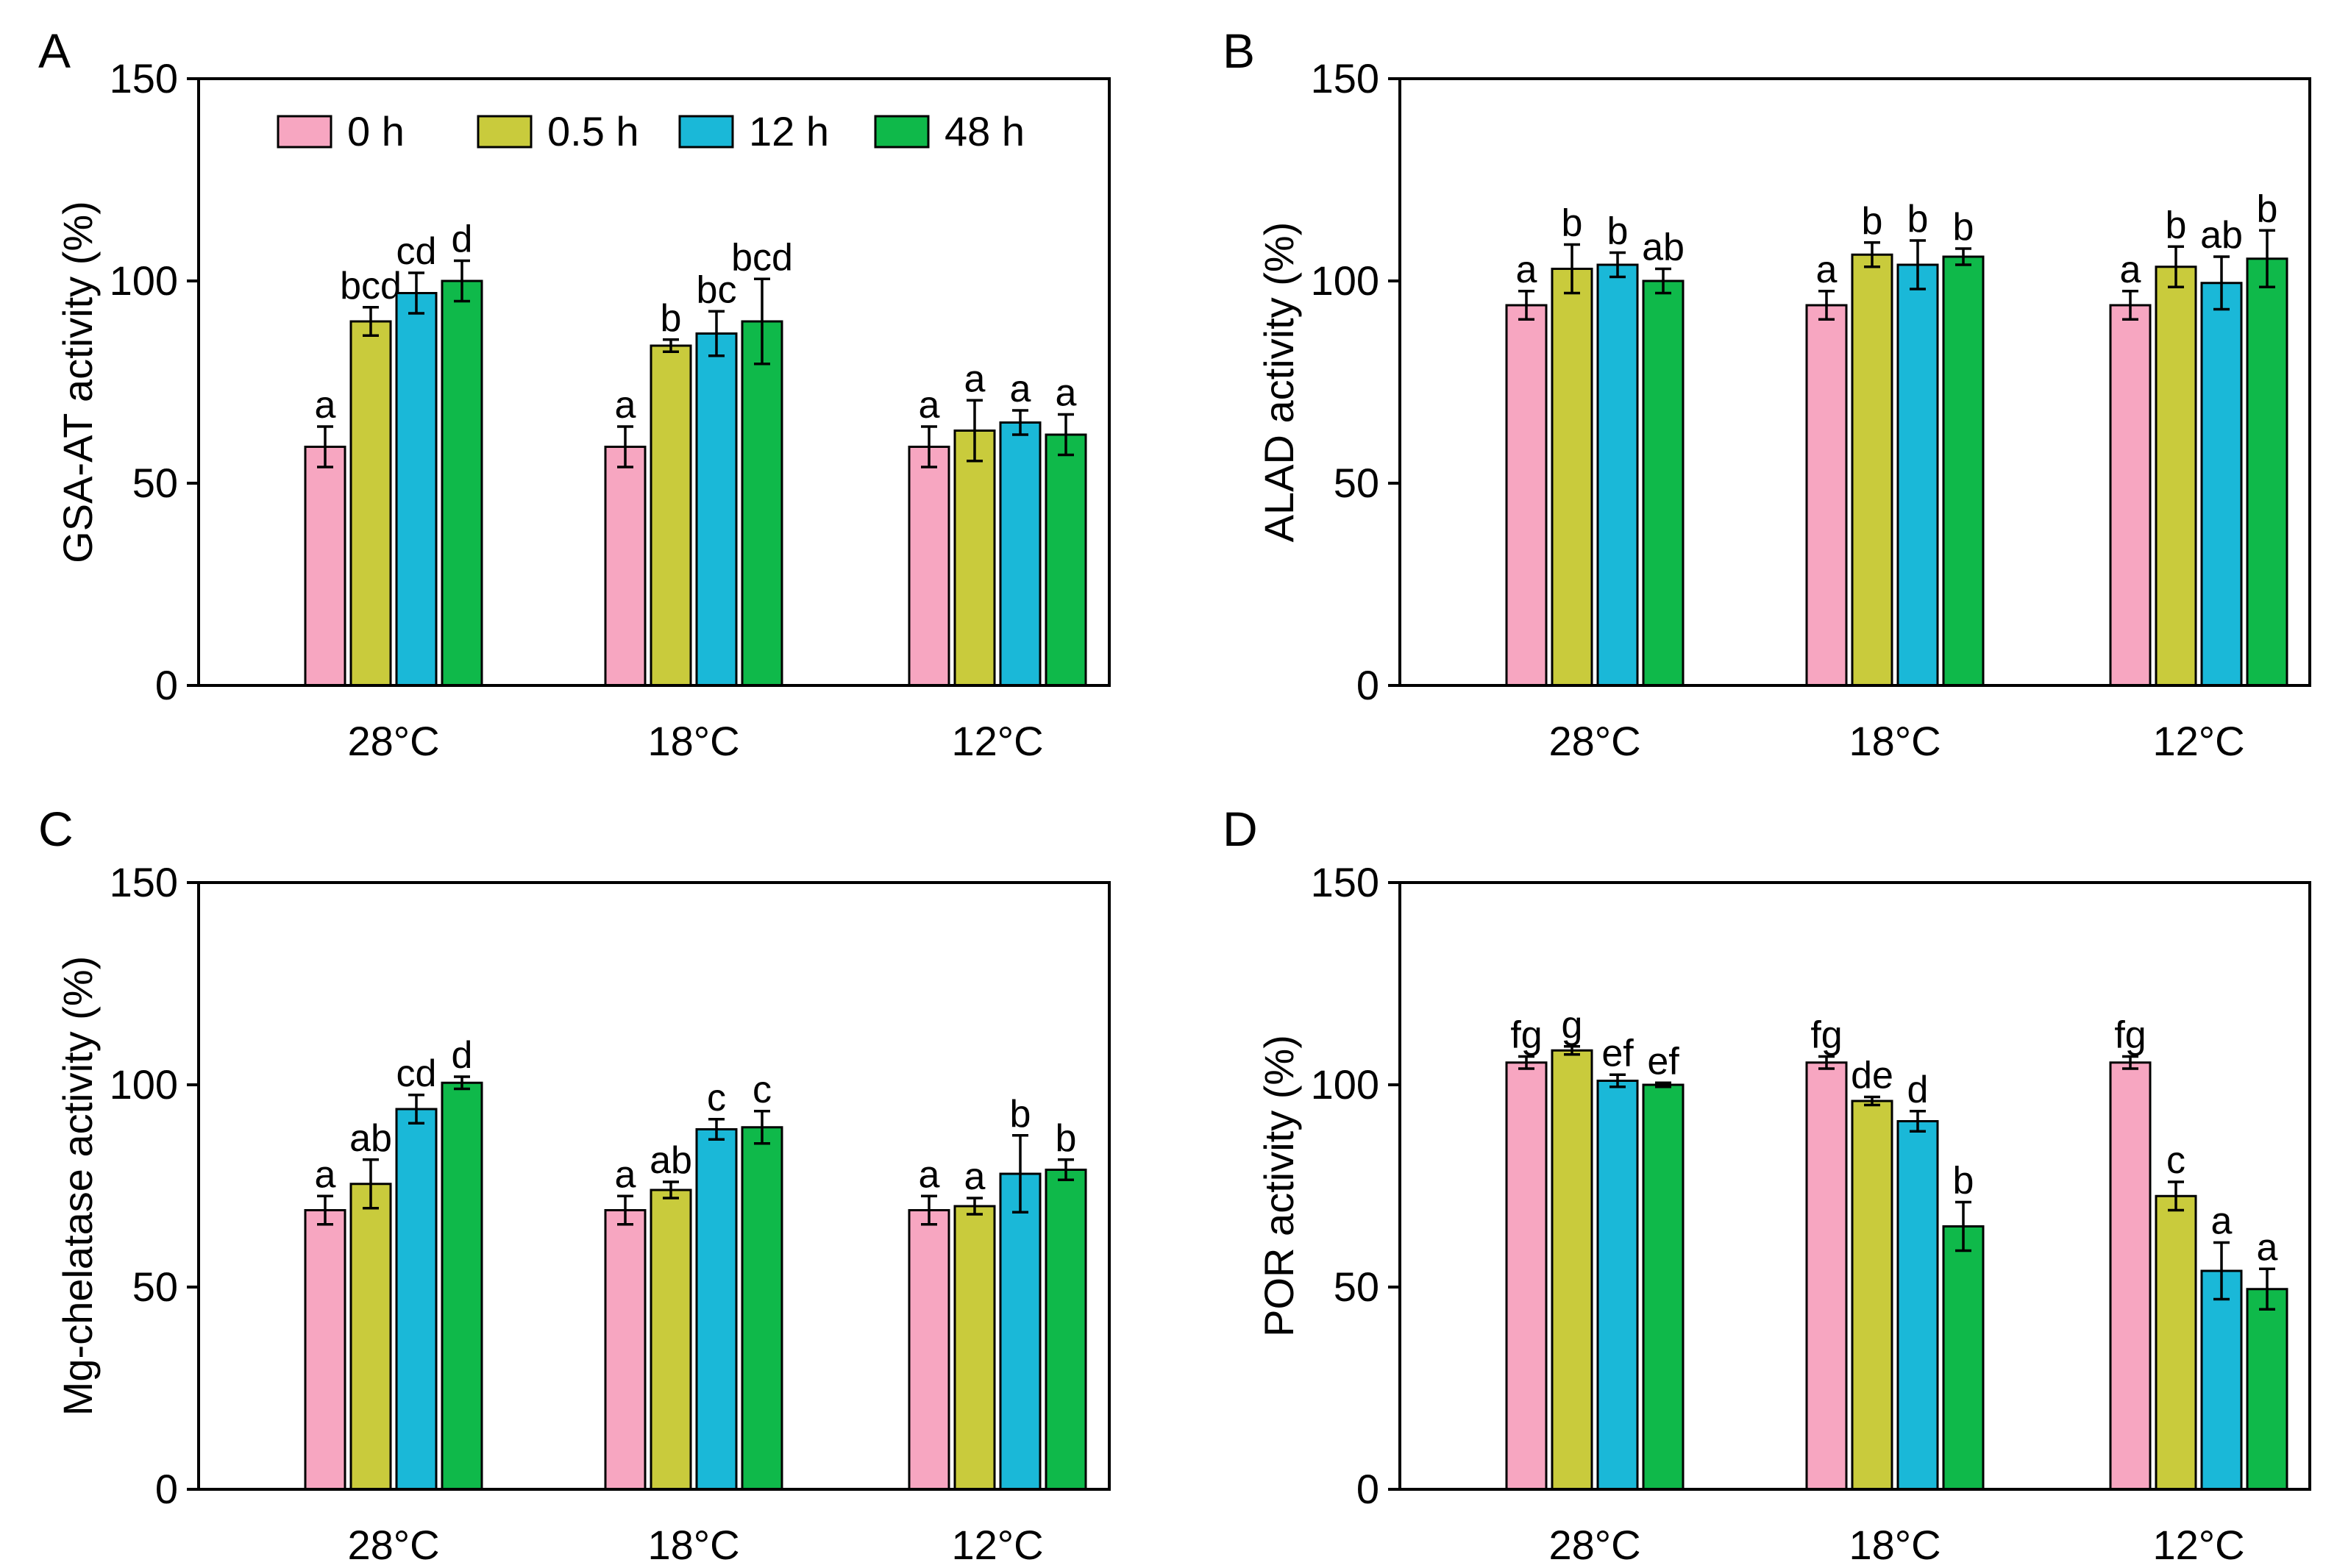  I want to click on significance-label: ef, so click(1617, 1053).